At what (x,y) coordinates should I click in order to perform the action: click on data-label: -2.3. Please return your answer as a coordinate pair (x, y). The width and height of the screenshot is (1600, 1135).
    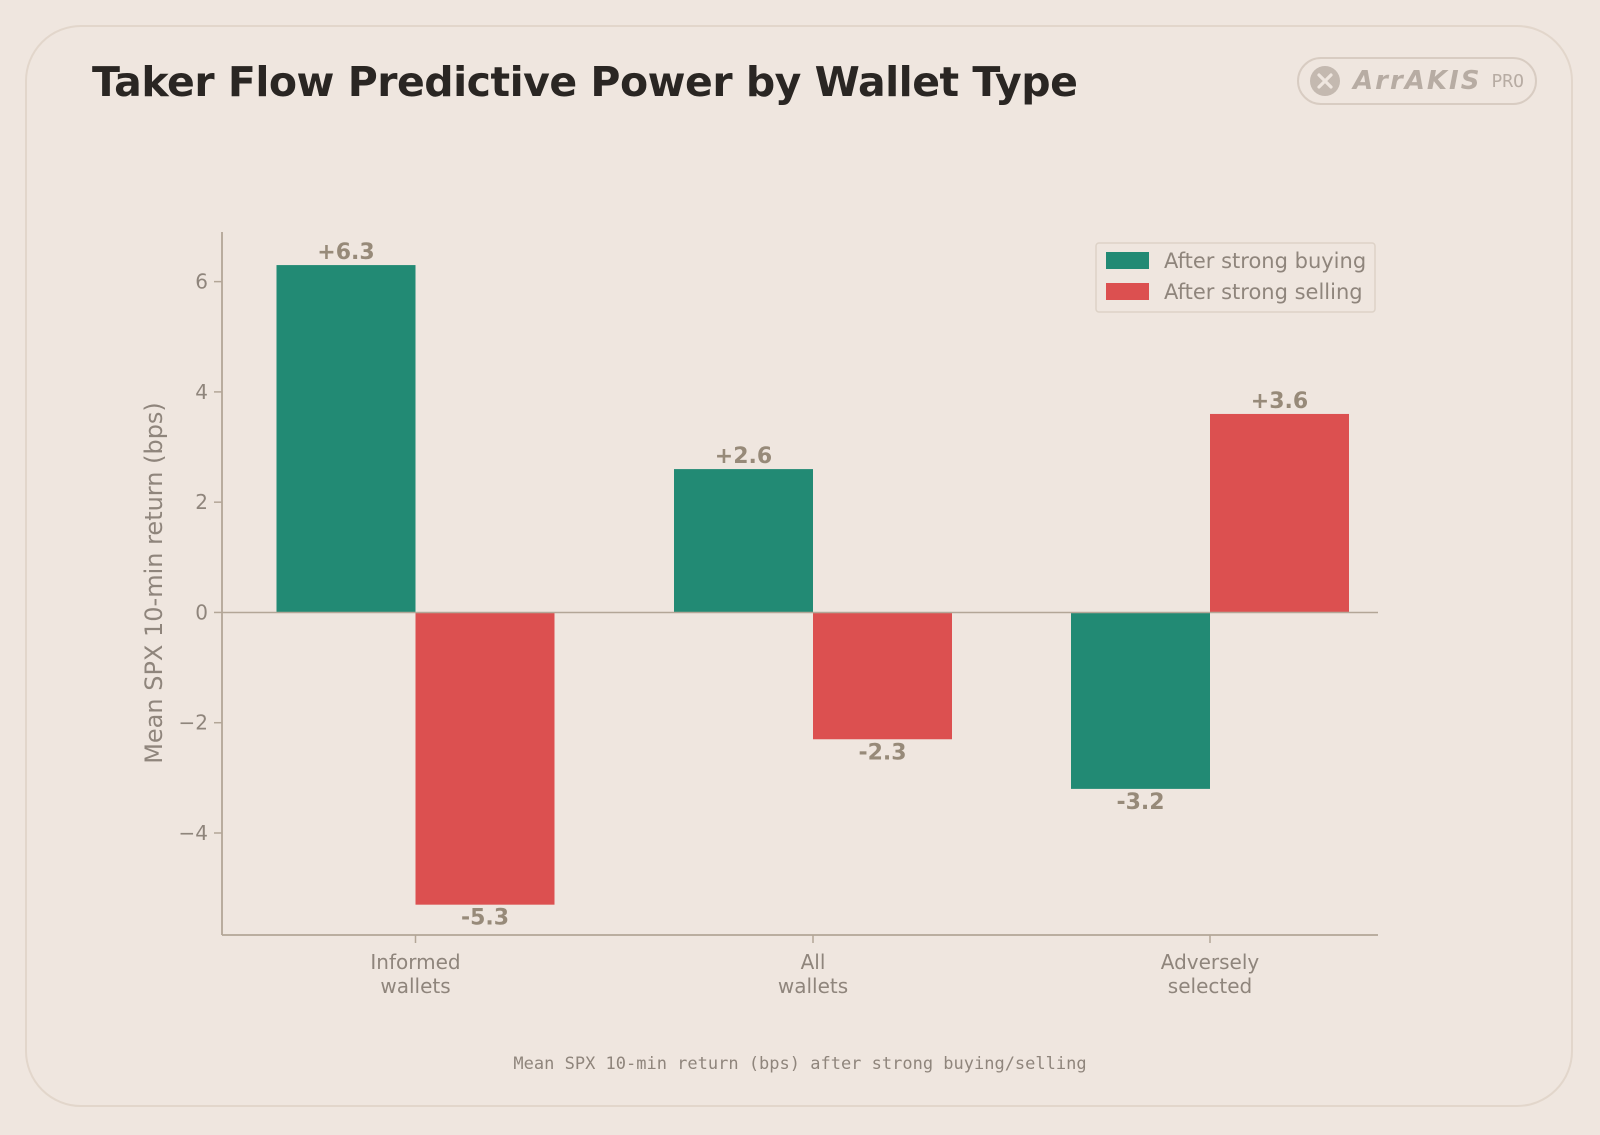
    Looking at the image, I should click on (882, 752).